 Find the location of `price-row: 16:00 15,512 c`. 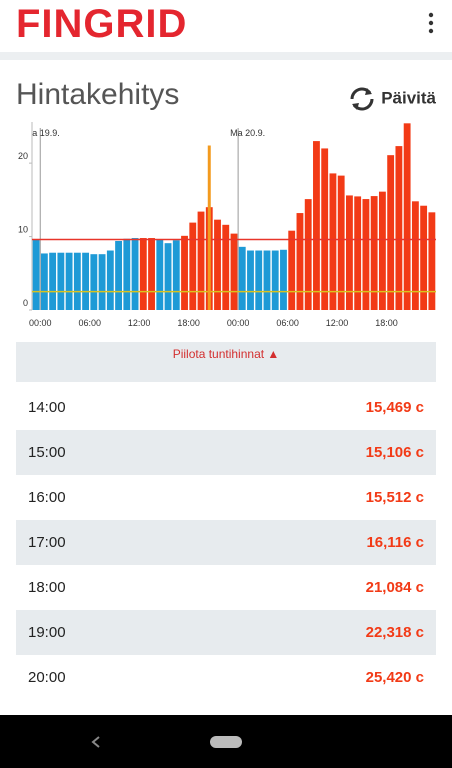

price-row: 16:00 15,512 c is located at coordinates (226, 497).